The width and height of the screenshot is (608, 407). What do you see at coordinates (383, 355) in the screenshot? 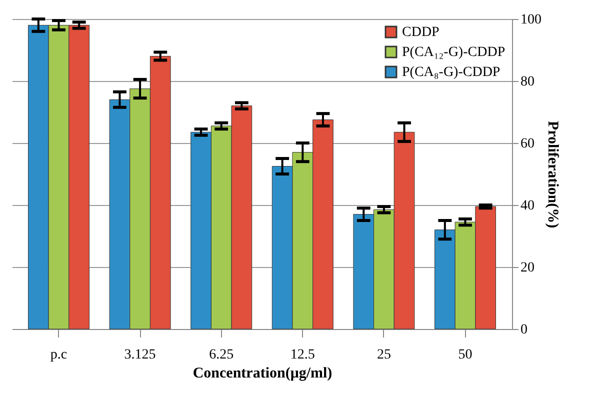
I see `x-tick-label: 25` at bounding box center [383, 355].